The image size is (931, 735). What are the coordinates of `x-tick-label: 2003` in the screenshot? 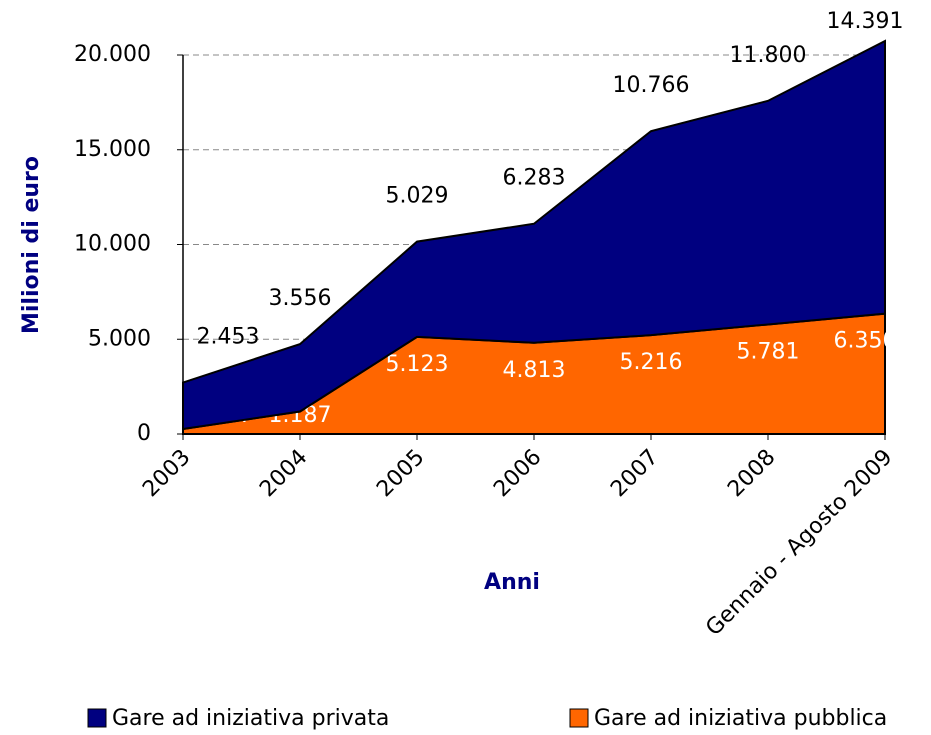 It's located at (166, 473).